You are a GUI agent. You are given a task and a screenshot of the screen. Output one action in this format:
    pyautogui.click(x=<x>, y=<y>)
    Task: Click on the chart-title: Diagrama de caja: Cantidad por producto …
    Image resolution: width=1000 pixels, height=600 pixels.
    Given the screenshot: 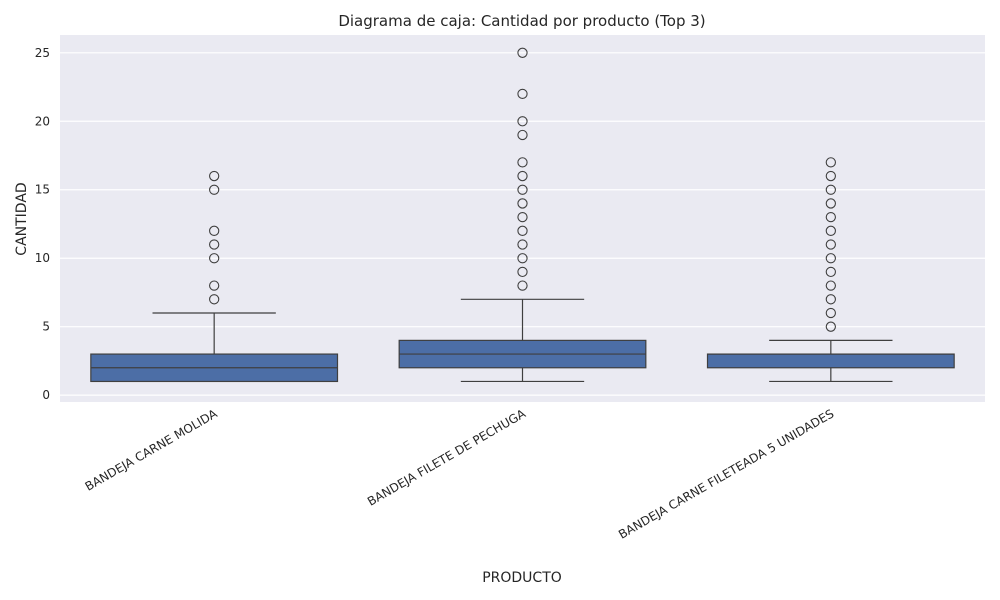 What is the action you would take?
    pyautogui.click(x=521, y=21)
    